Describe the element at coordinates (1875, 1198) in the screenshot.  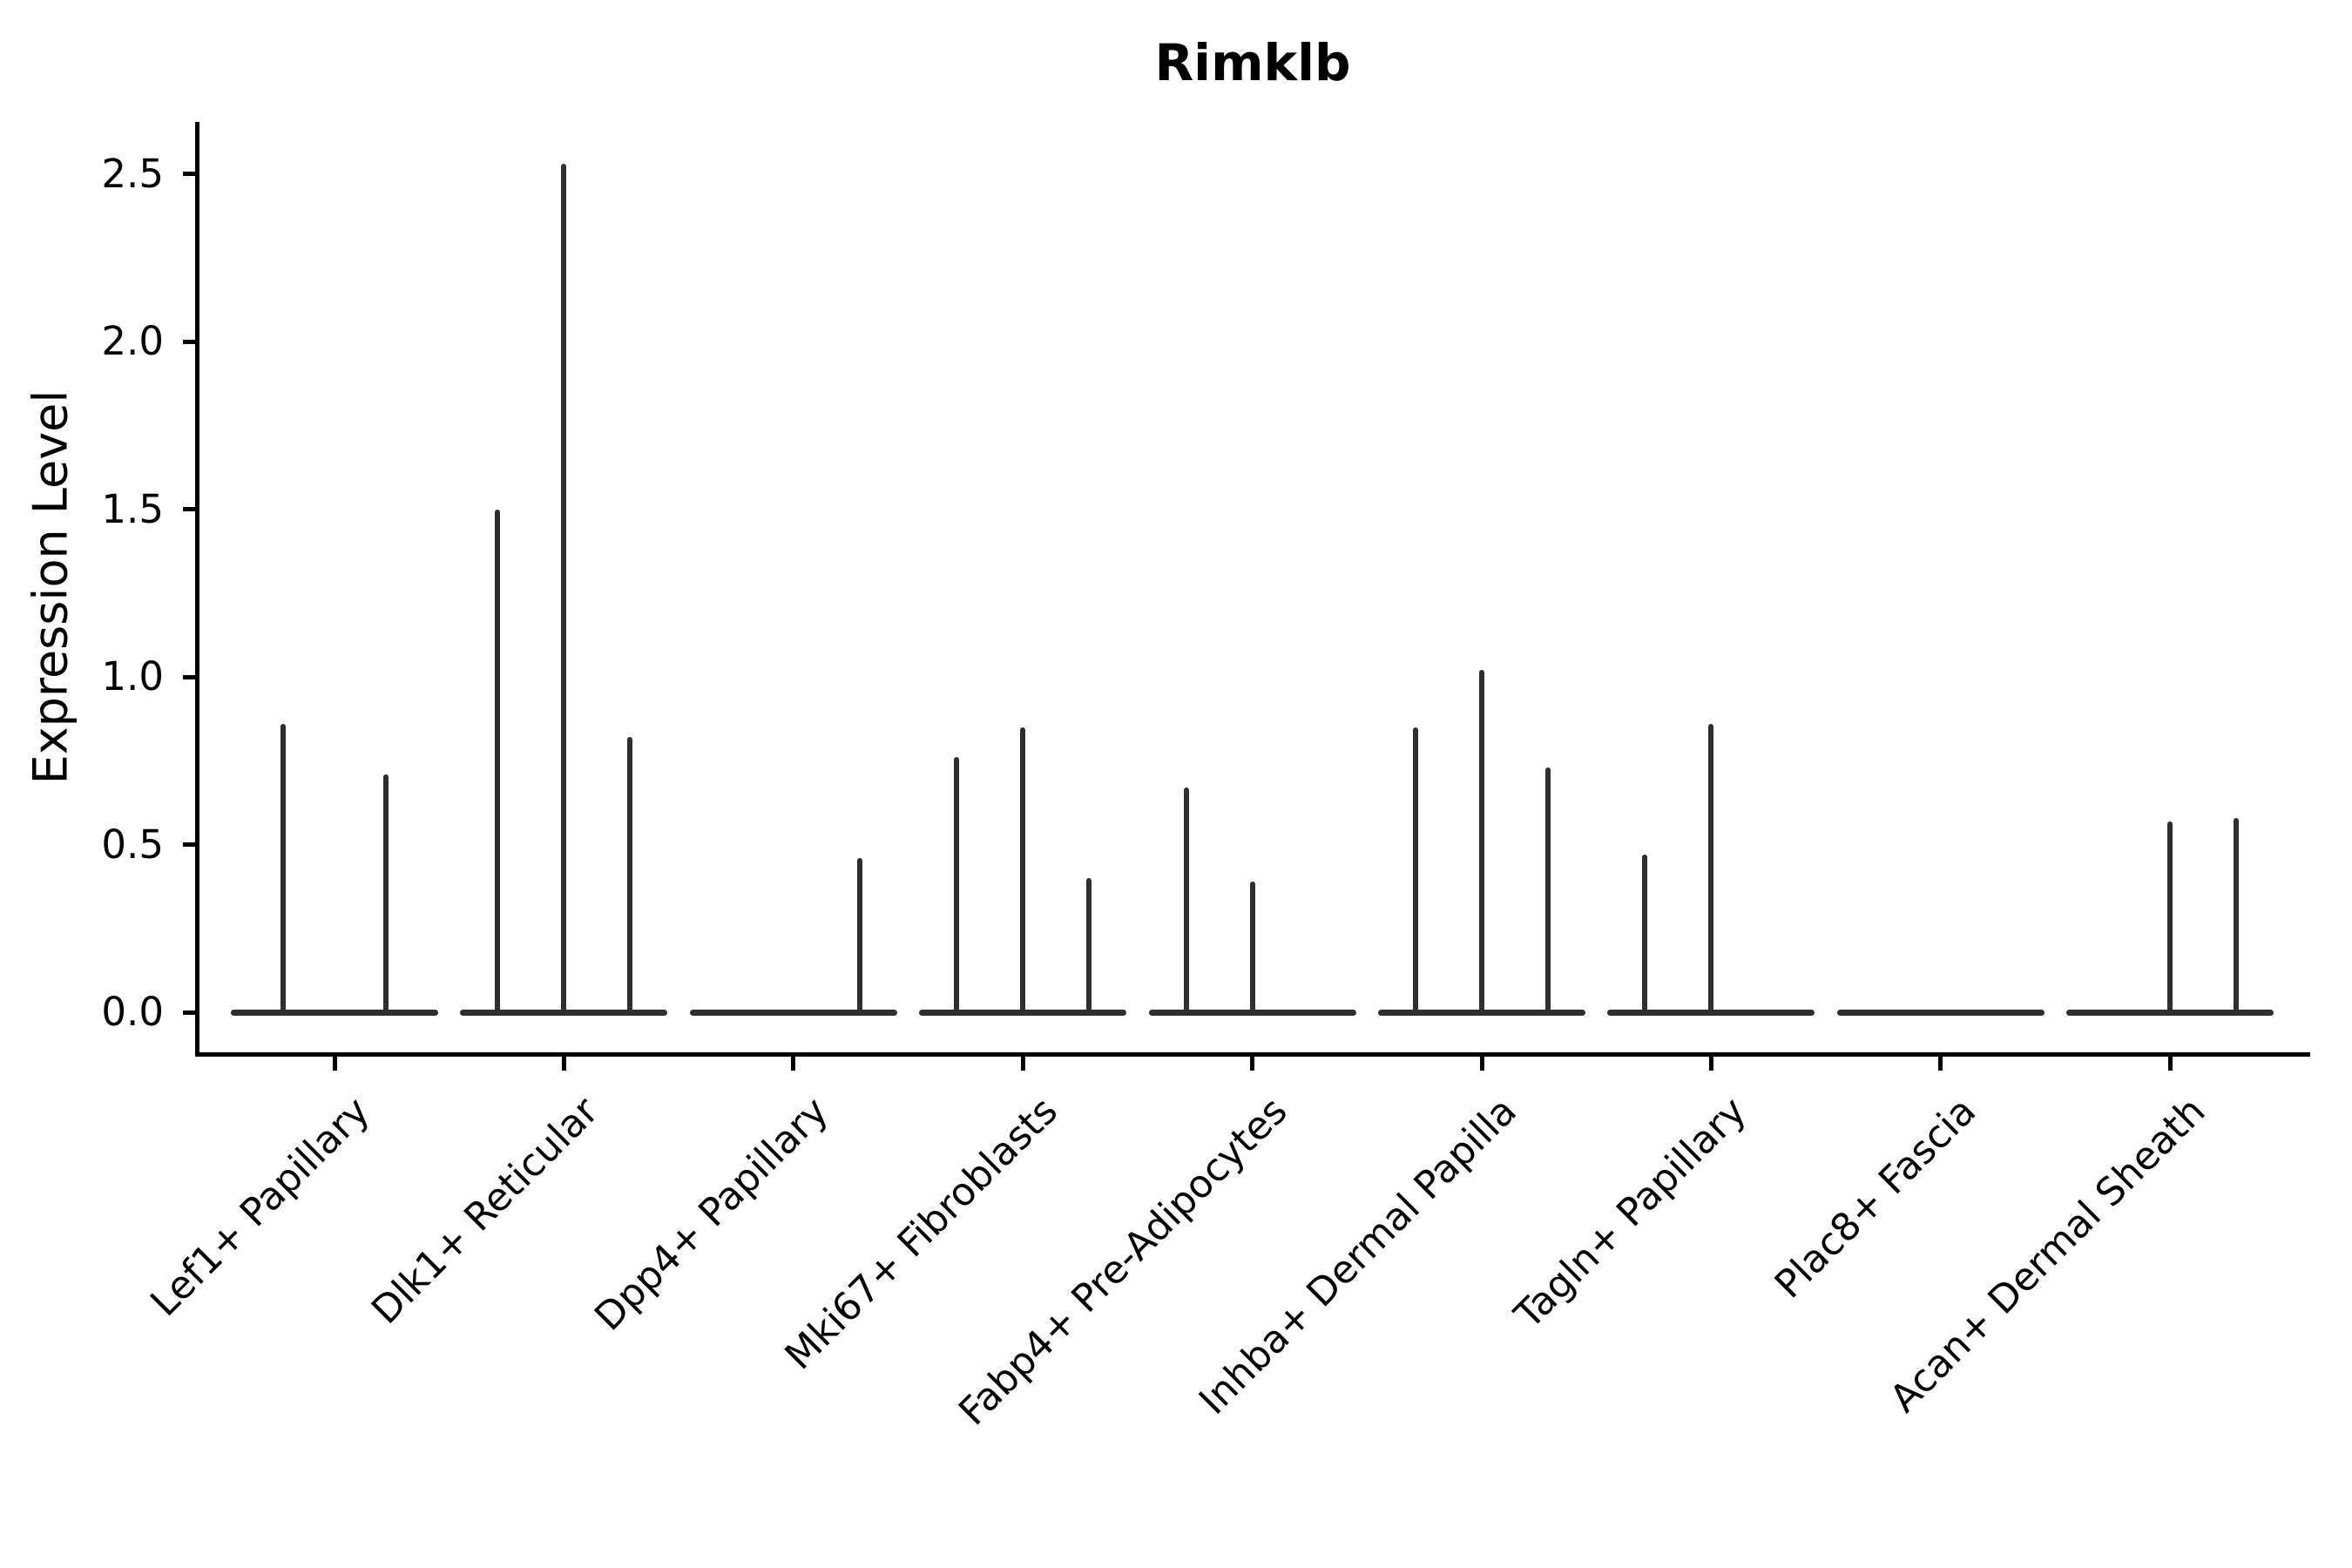
I see `x-tick-label: Plac8+ Fascia` at that location.